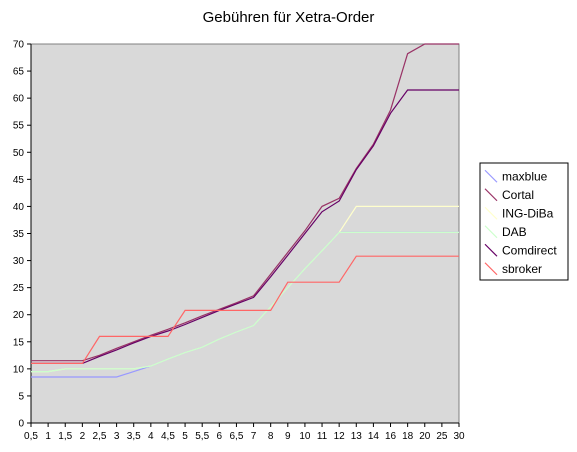  Describe the element at coordinates (236, 436) in the screenshot. I see `x-tick-label: 6,5` at that location.